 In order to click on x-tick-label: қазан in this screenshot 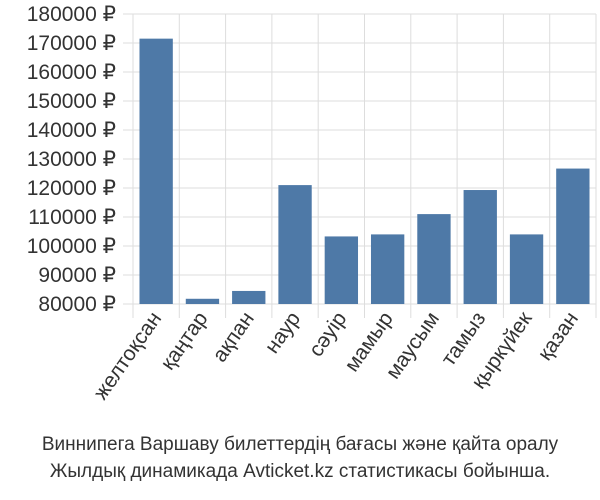, I will do `click(558, 336)`.